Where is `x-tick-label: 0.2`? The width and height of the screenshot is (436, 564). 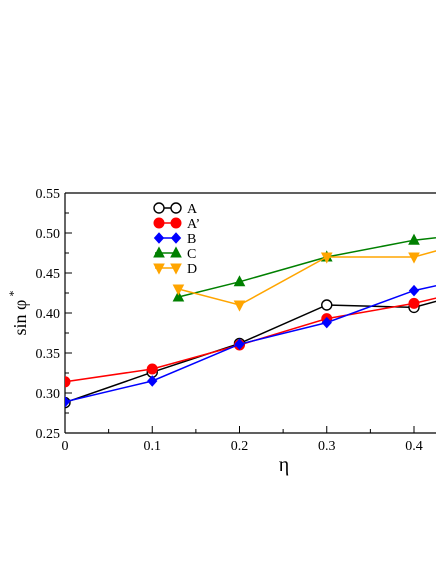 x-tick-label: 0.2 is located at coordinates (240, 446).